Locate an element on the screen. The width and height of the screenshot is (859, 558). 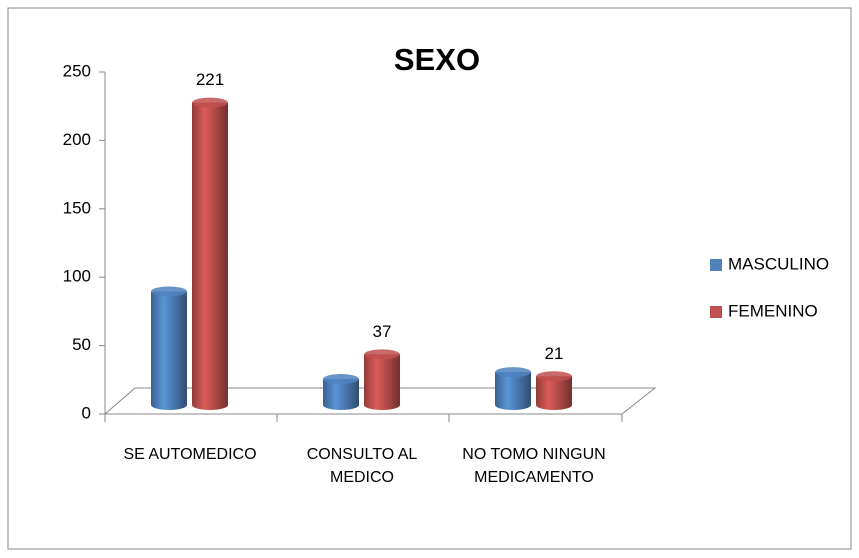
chart-title: SEXO is located at coordinates (437, 59).